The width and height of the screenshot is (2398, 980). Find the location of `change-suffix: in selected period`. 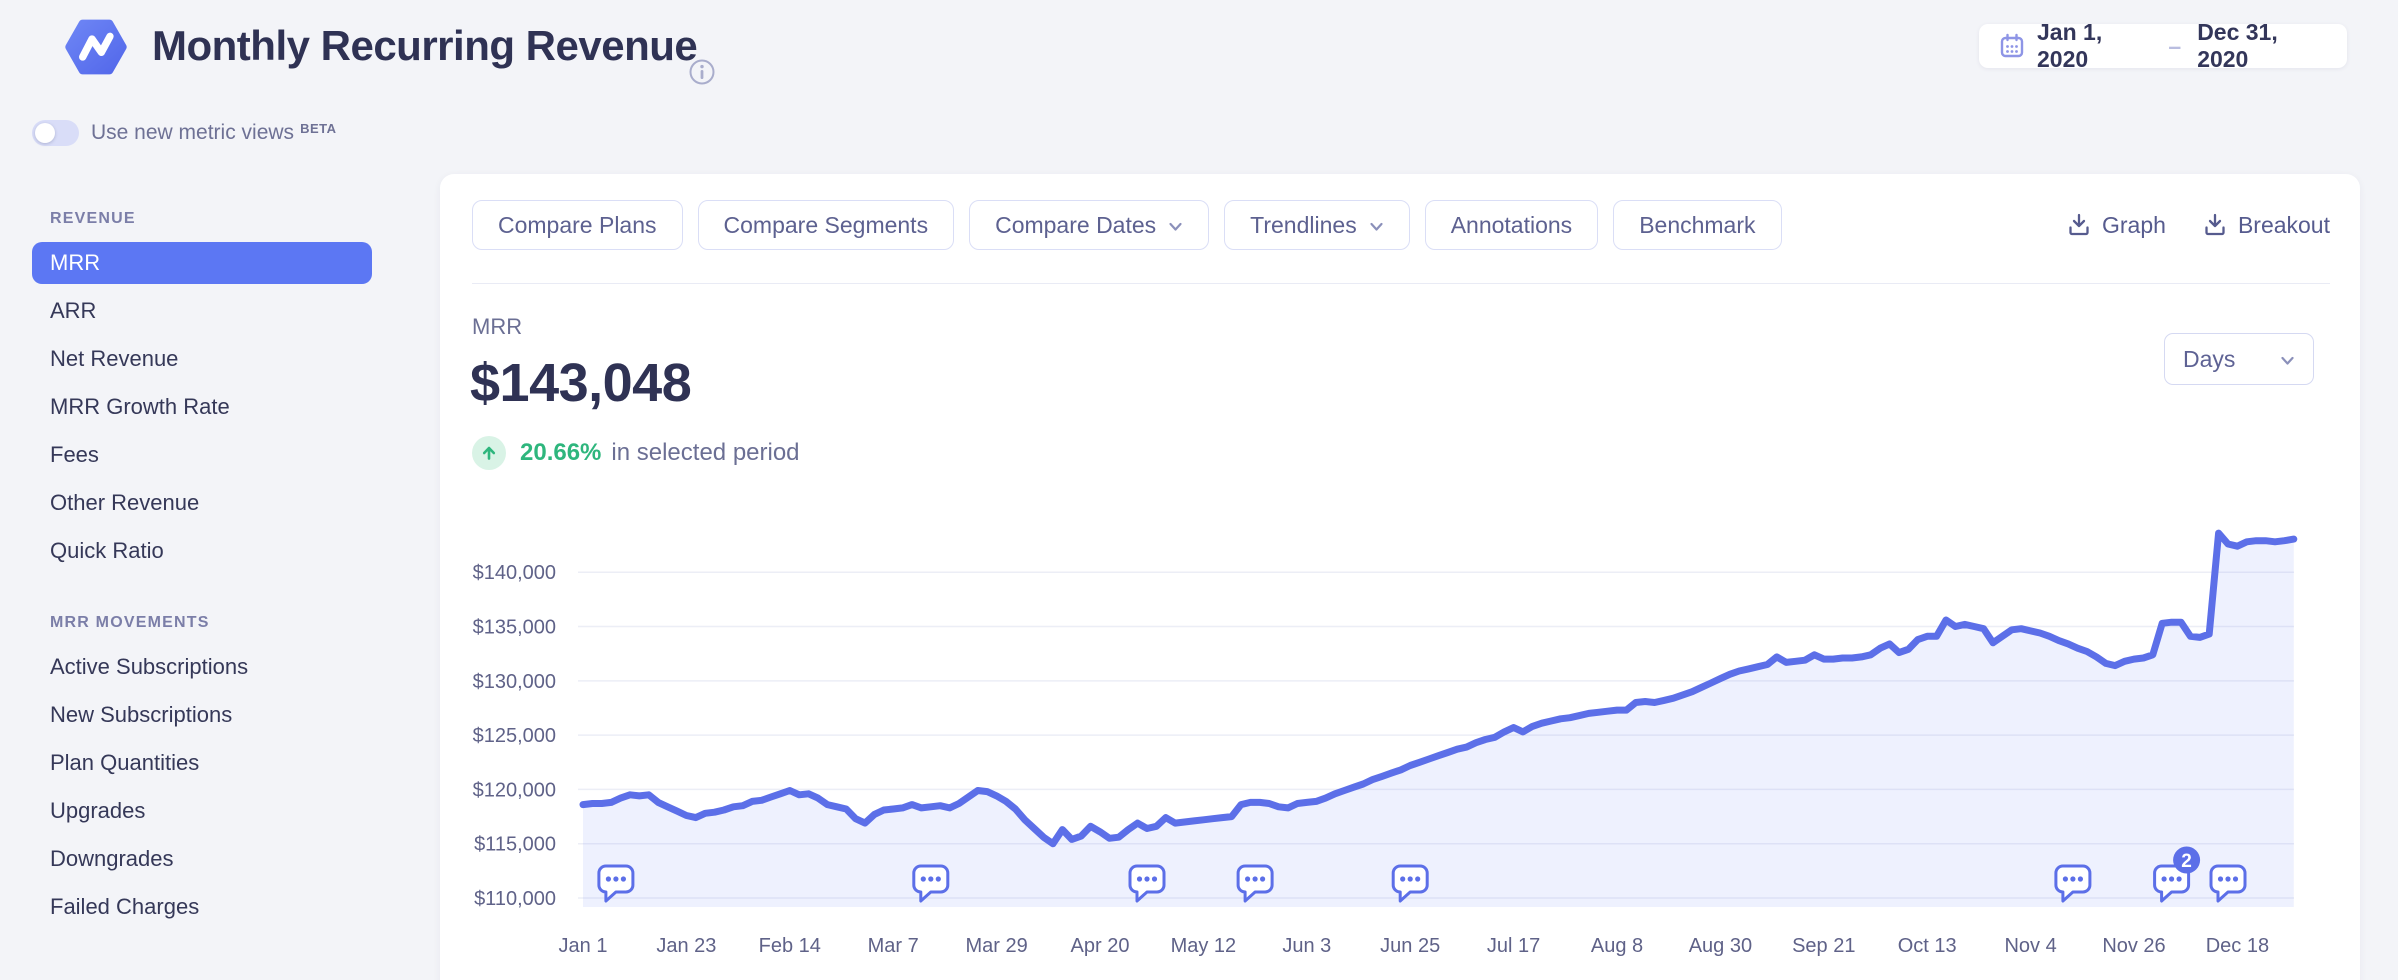

change-suffix: in selected period is located at coordinates (705, 452).